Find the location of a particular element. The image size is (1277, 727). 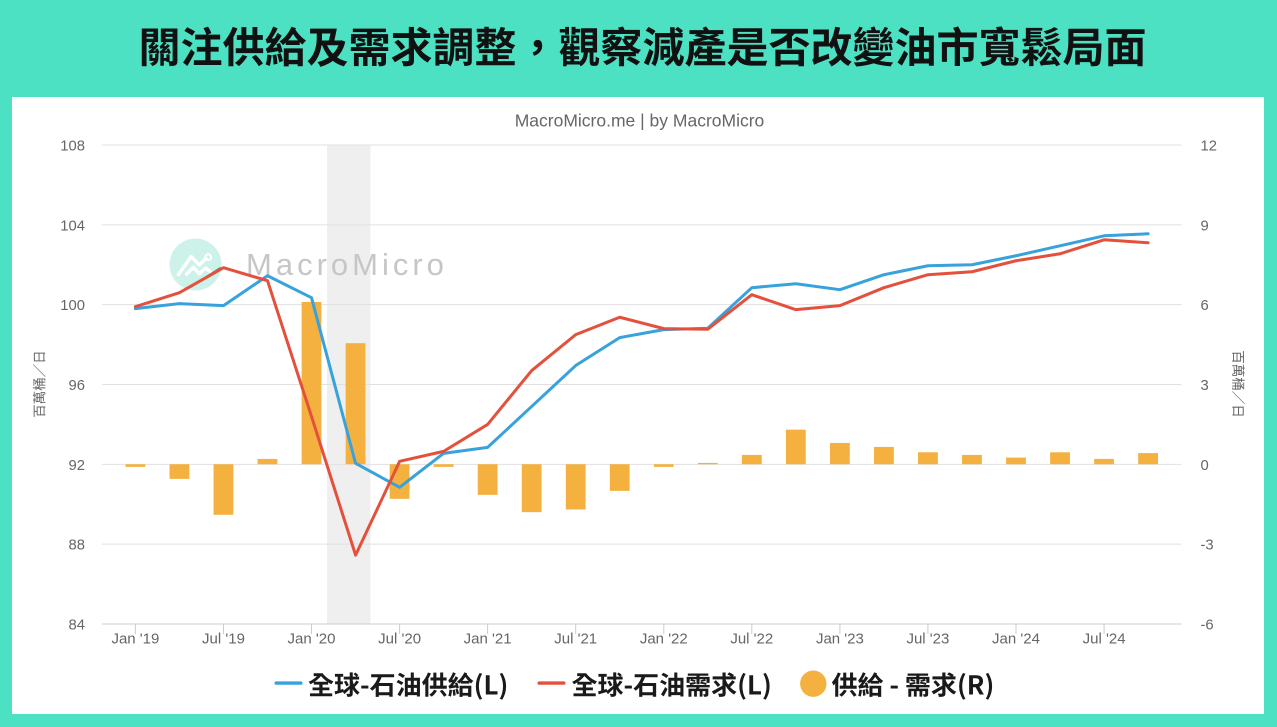

svg-text: Jan '19 is located at coordinates (135, 639).